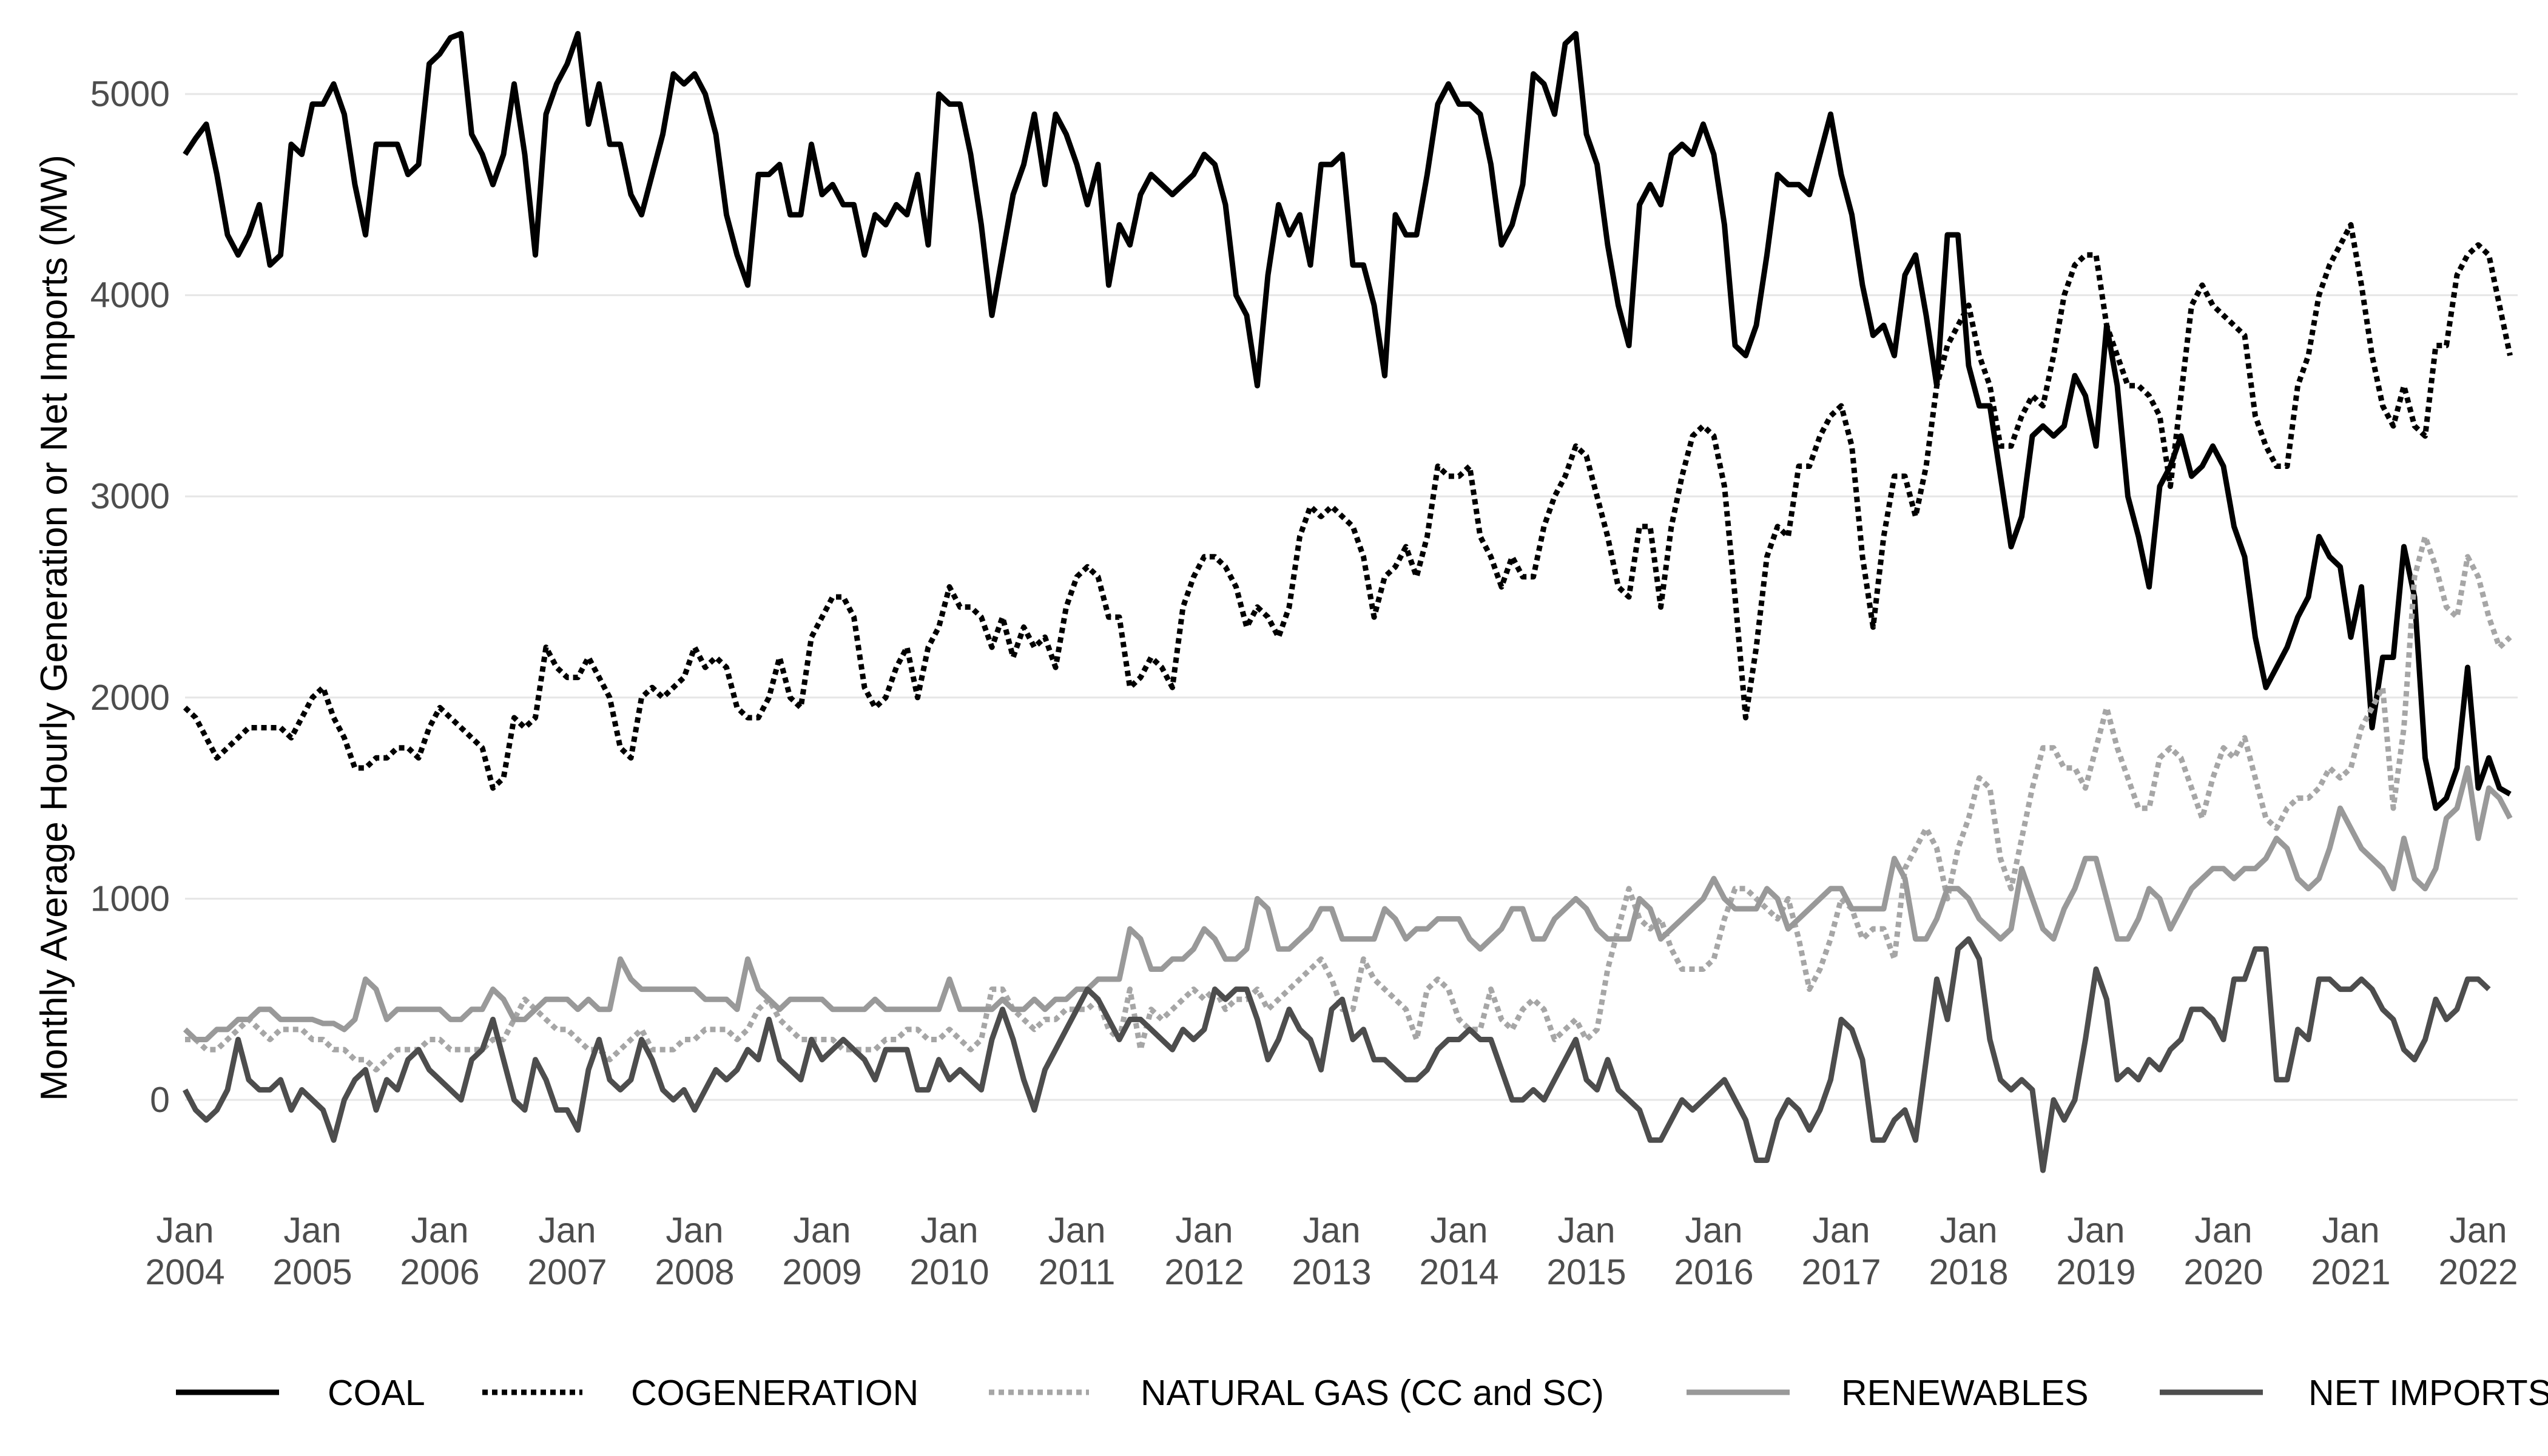  Describe the element at coordinates (1968, 1272) in the screenshot. I see `x-tick-year: 2018` at that location.